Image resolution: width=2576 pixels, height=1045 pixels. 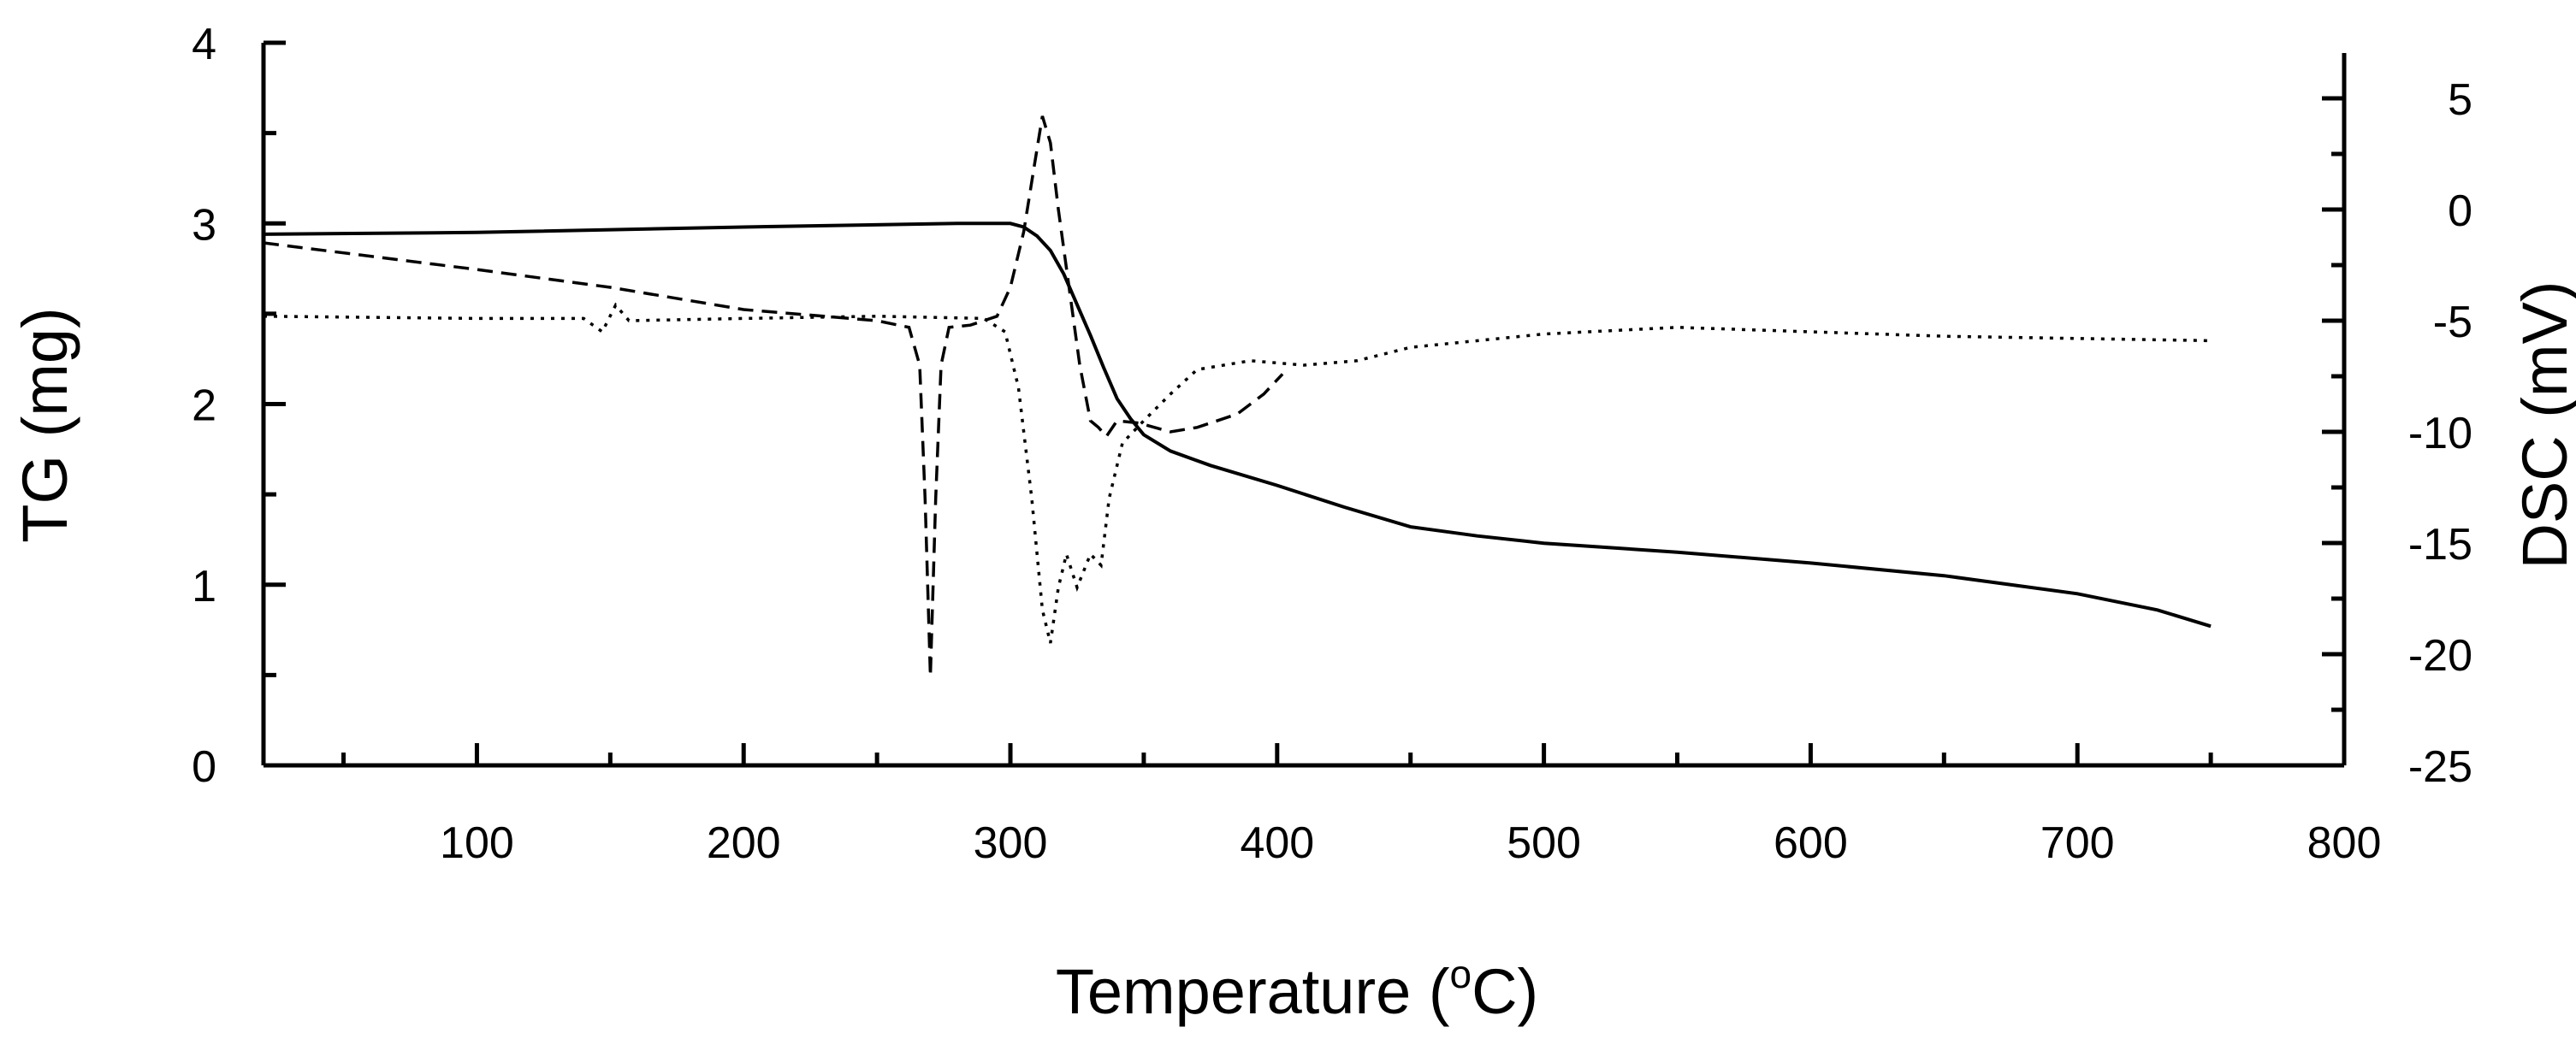 I want to click on x-tick-label: 200, so click(x=744, y=843).